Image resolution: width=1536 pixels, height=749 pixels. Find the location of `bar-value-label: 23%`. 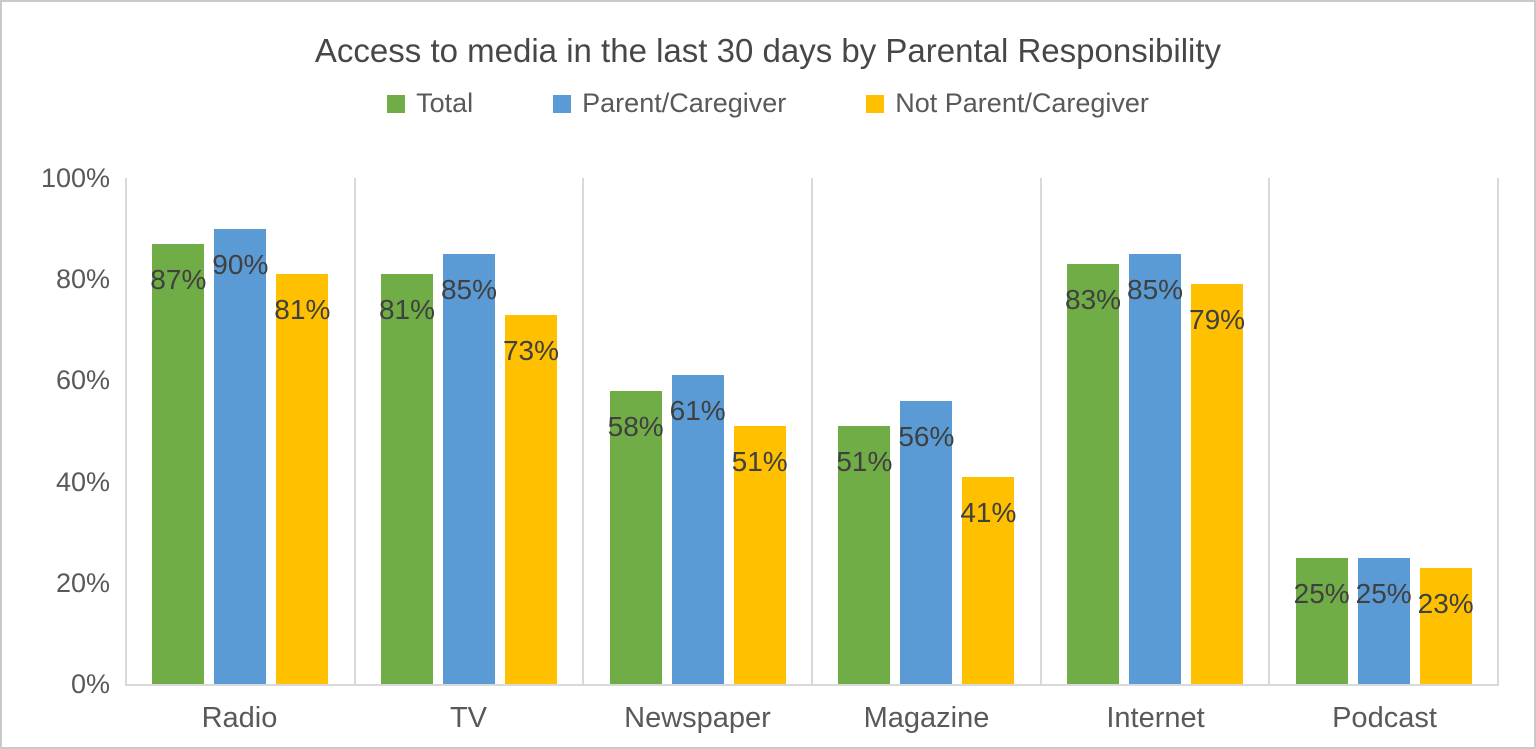

bar-value-label: 23% is located at coordinates (1445, 603).